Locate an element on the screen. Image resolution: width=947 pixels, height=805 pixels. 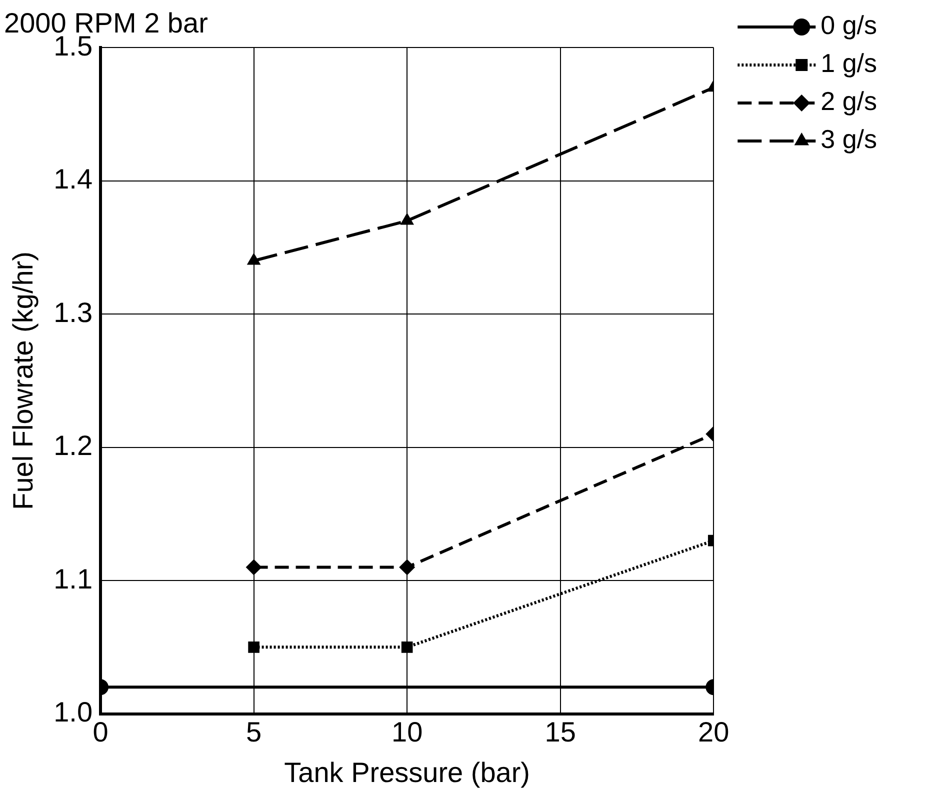
legend-label: 0 g/s is located at coordinates (849, 25).